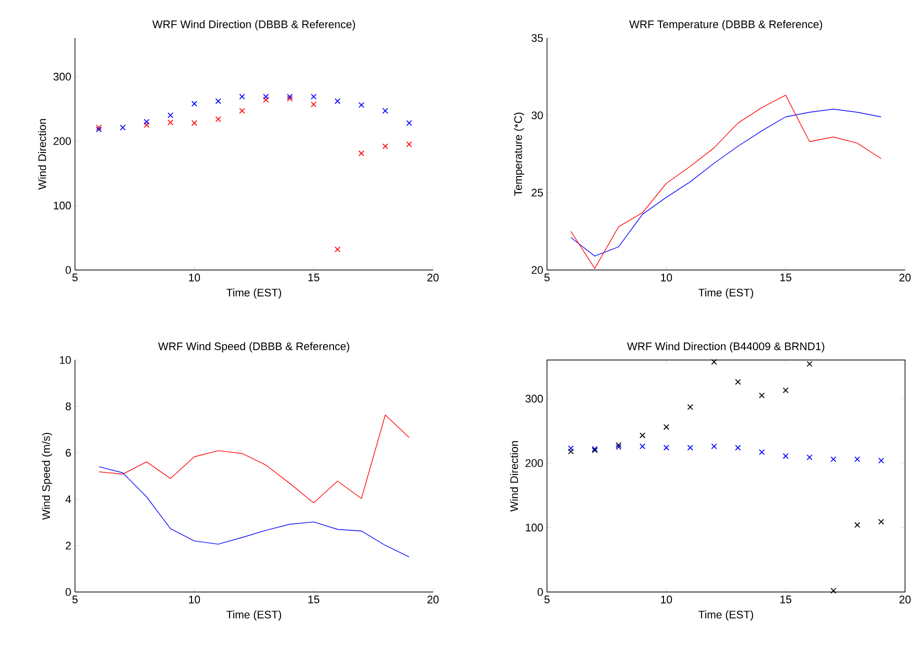 This screenshot has width=919, height=647. I want to click on y-tick-label: 30, so click(537, 115).